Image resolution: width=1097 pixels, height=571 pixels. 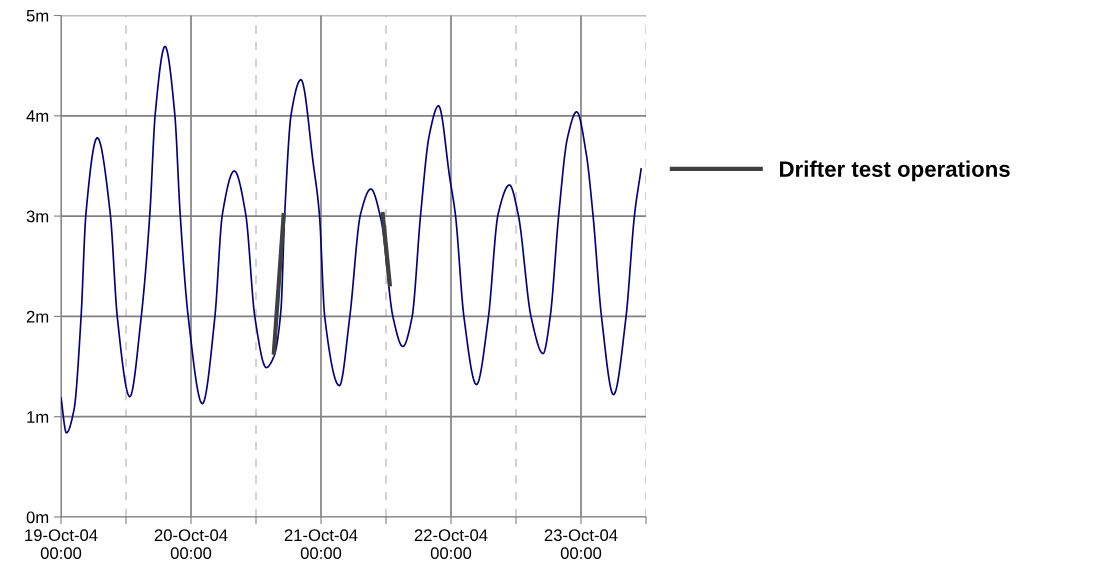 I want to click on y-tick-label: 3m, so click(x=37, y=216).